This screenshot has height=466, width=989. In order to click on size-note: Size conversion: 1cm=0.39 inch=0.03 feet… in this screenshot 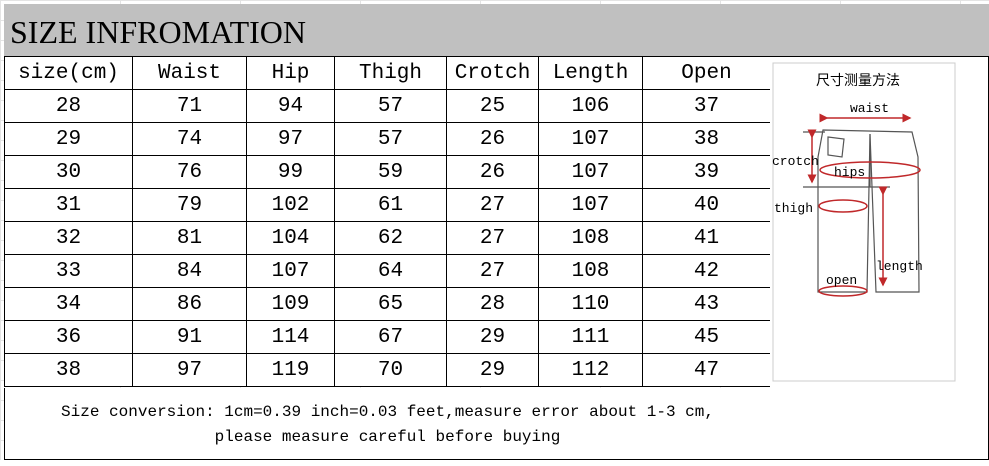, I will do `click(387, 424)`.